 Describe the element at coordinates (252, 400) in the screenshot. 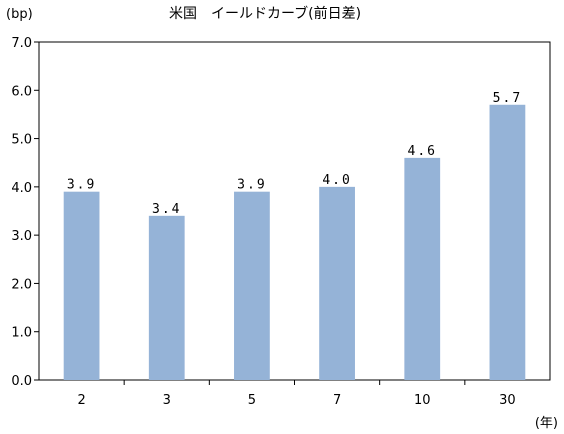

I see `x-tick-label: 5` at that location.